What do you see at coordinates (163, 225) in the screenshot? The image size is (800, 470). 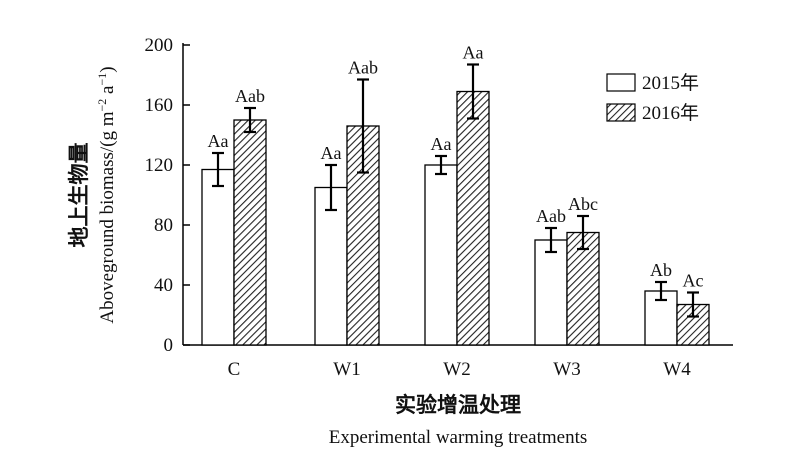 I see `y-tick-label: 80` at bounding box center [163, 225].